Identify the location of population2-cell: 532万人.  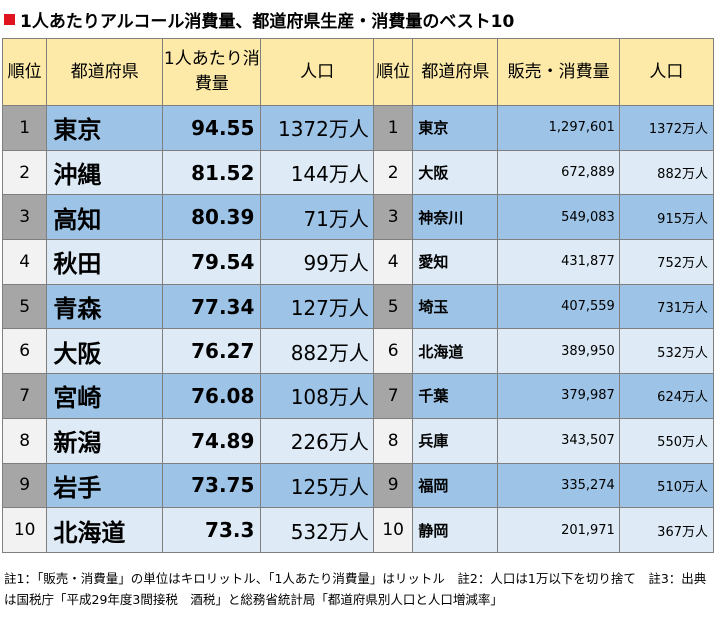
(666, 351).